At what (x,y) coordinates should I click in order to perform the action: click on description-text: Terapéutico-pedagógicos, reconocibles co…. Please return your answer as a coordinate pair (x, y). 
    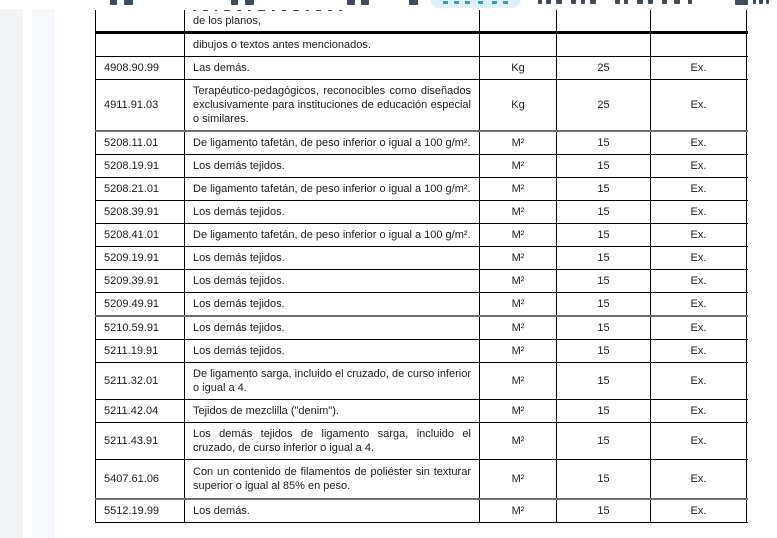
    Looking at the image, I should click on (332, 105).